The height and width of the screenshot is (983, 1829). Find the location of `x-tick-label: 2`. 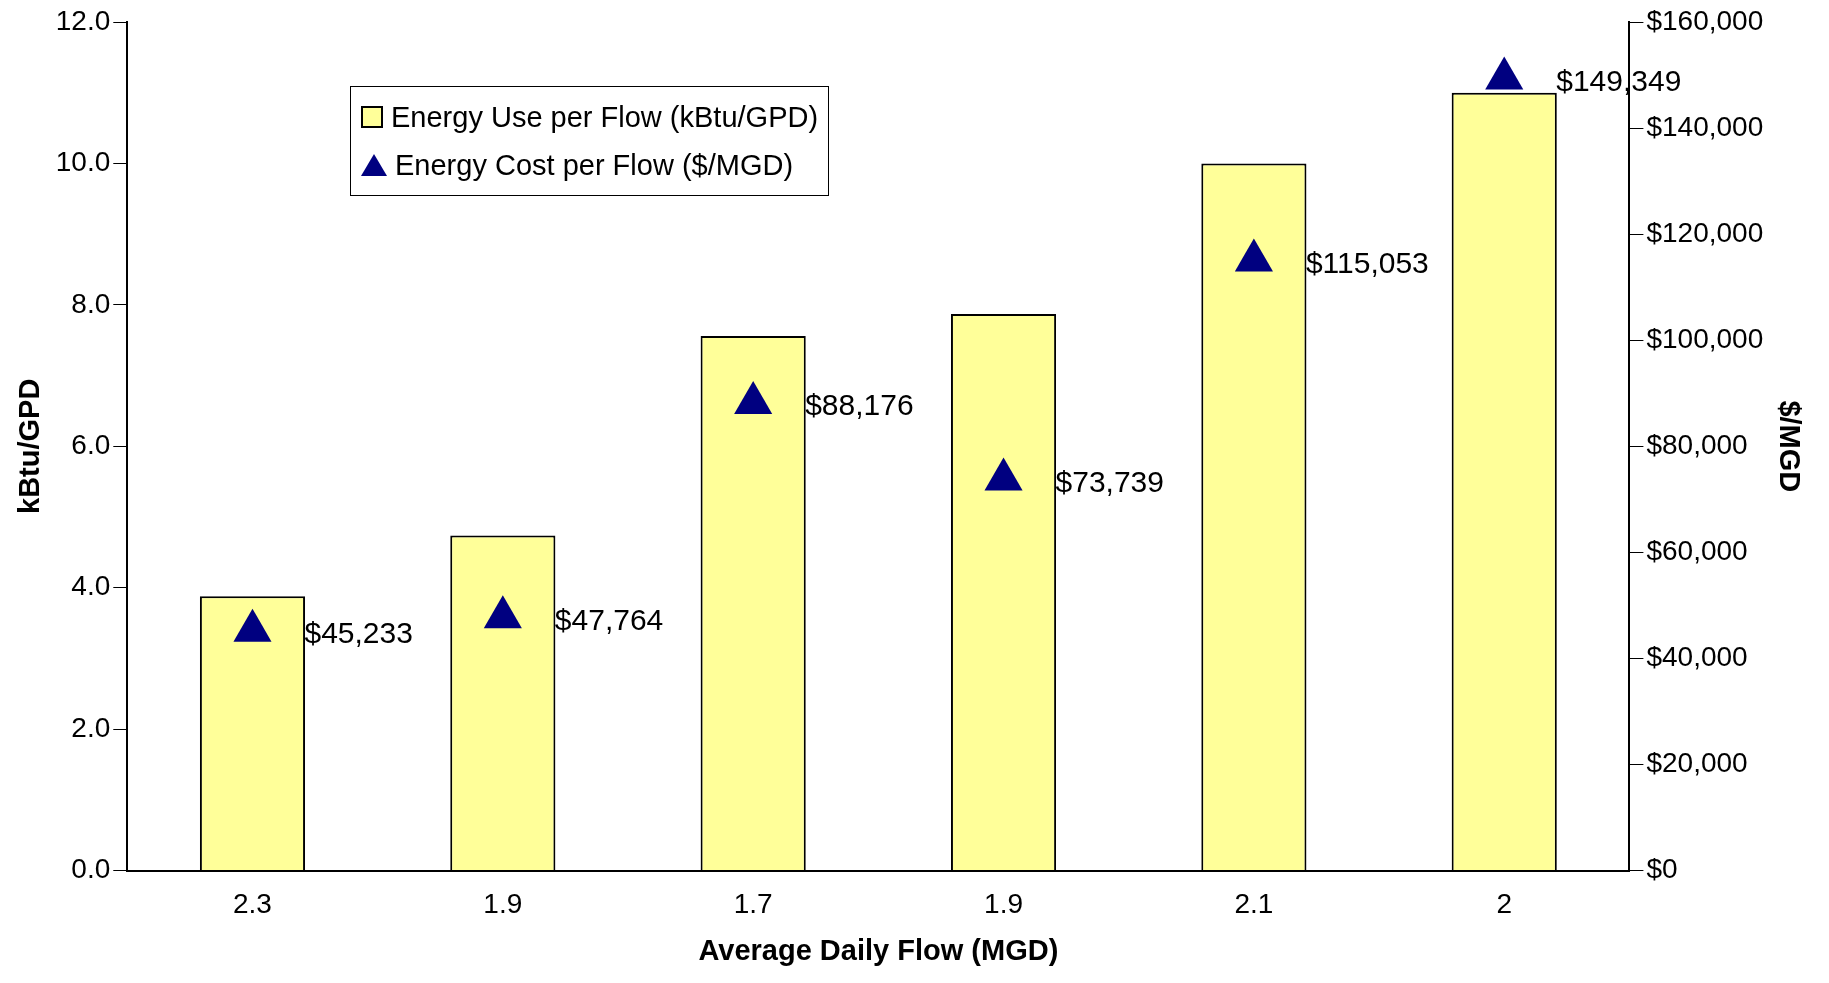

x-tick-label: 2 is located at coordinates (1504, 904).